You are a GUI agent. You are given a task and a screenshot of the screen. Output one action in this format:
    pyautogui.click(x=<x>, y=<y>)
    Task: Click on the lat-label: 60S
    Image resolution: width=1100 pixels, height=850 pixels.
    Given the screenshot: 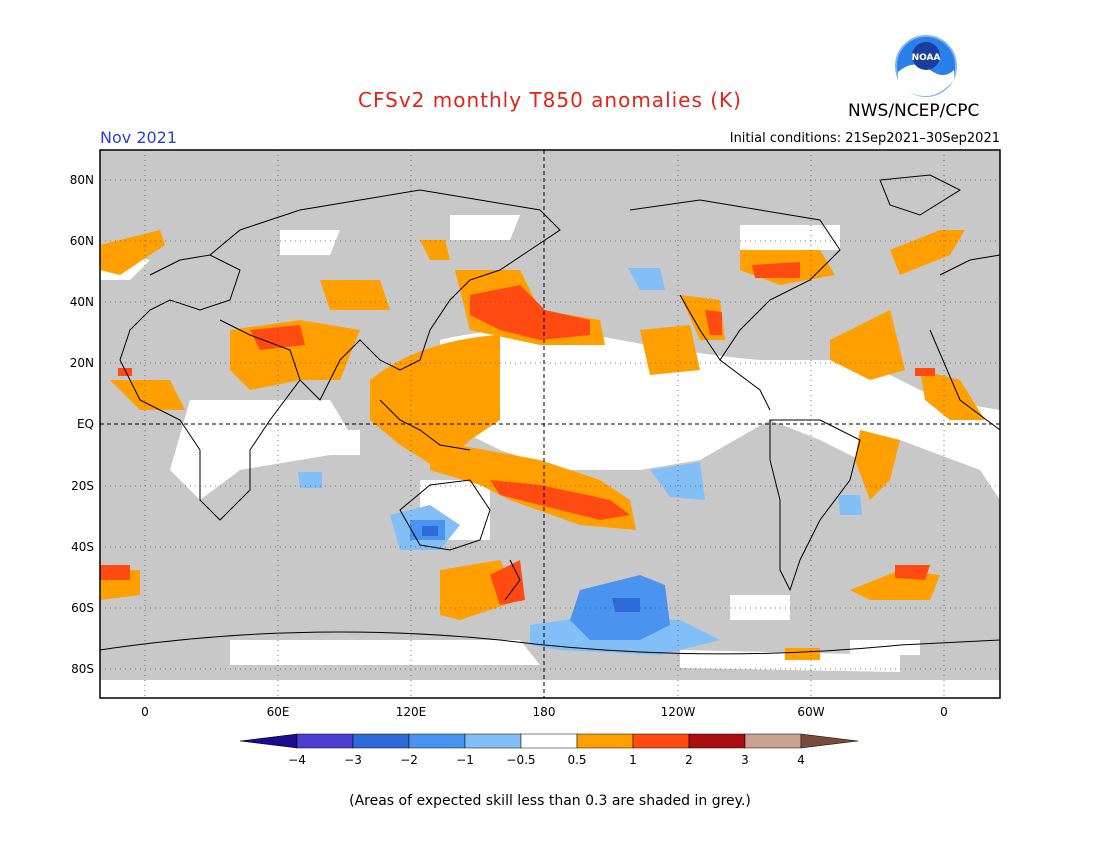 What is the action you would take?
    pyautogui.click(x=82, y=608)
    